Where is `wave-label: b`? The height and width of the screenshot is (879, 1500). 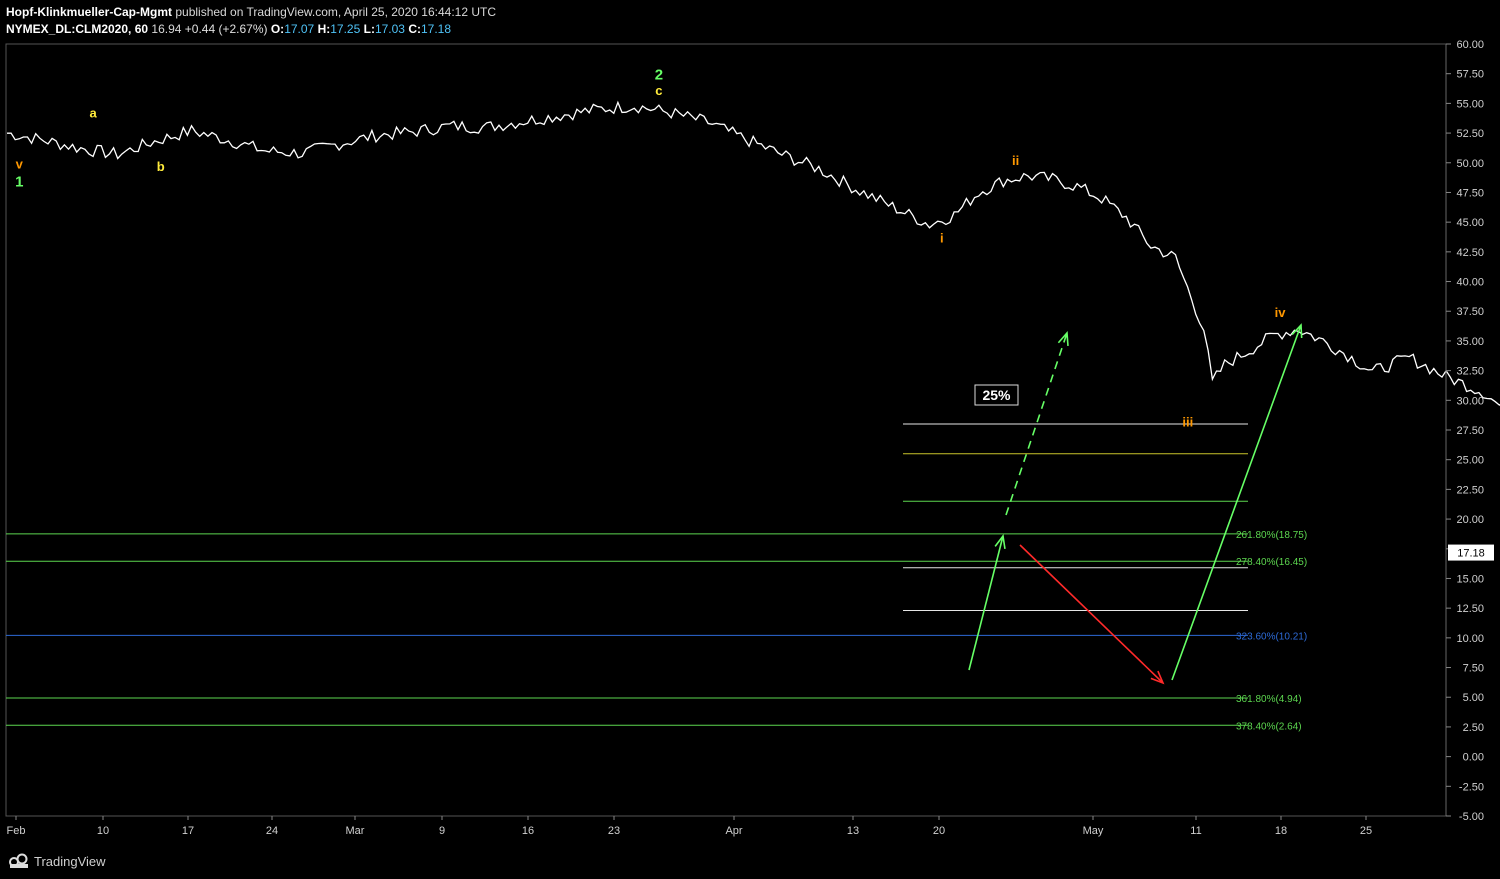 wave-label: b is located at coordinates (161, 166).